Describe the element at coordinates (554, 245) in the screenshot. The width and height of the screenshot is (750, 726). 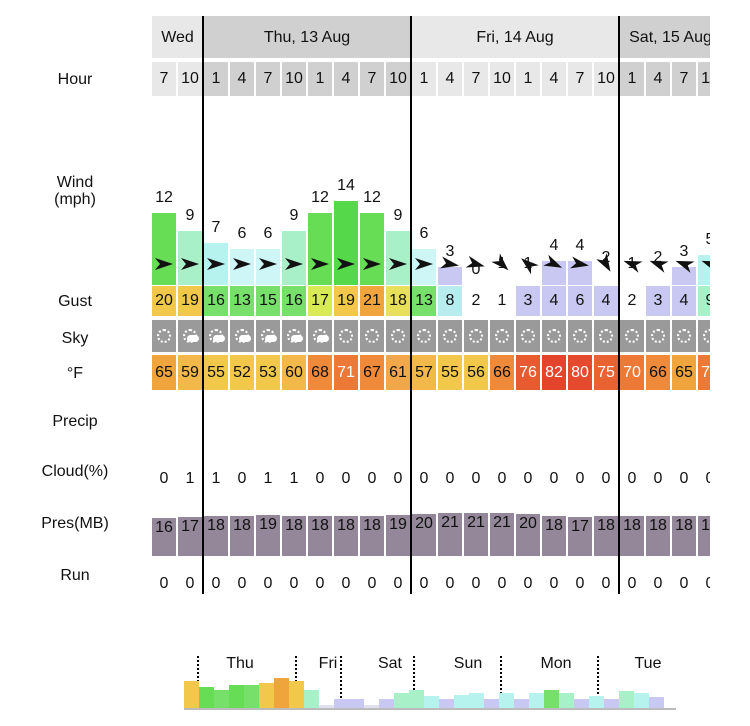
I see `wind-speed-label: 4` at that location.